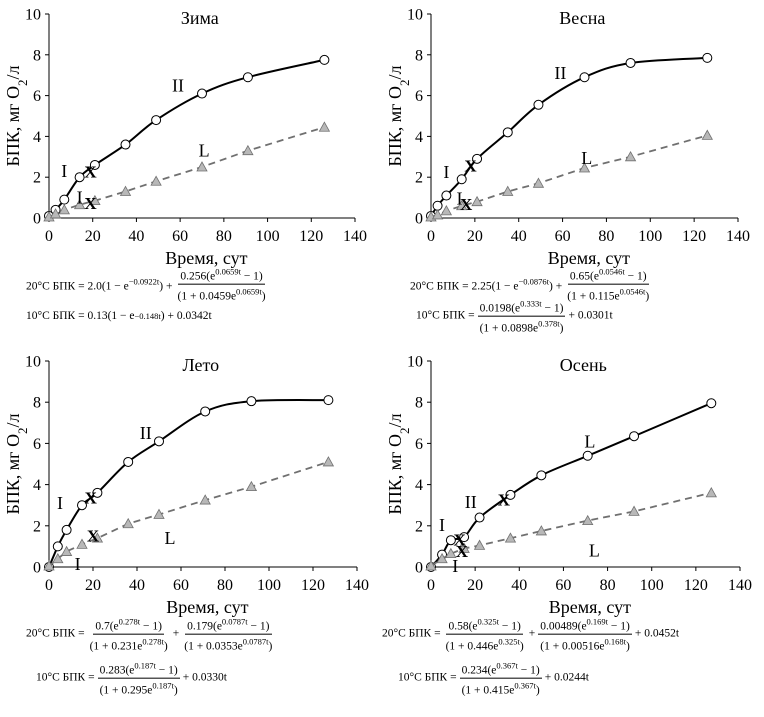  Describe the element at coordinates (419, 96) in the screenshot. I see `y-tick-label: 6` at that location.